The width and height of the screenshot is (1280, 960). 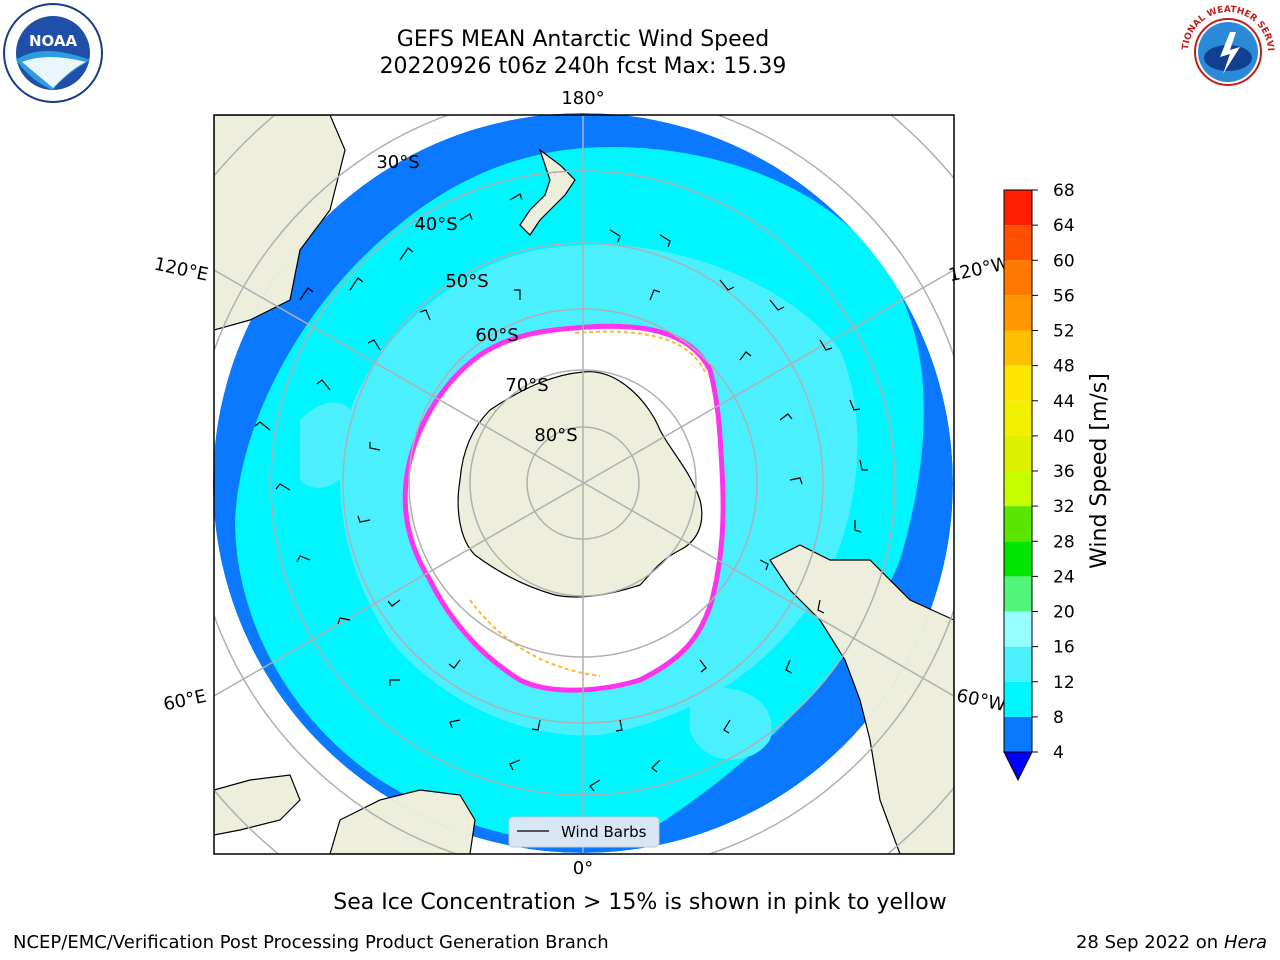 What do you see at coordinates (1064, 191) in the screenshot?
I see `colorbar-tick-label: 68` at bounding box center [1064, 191].